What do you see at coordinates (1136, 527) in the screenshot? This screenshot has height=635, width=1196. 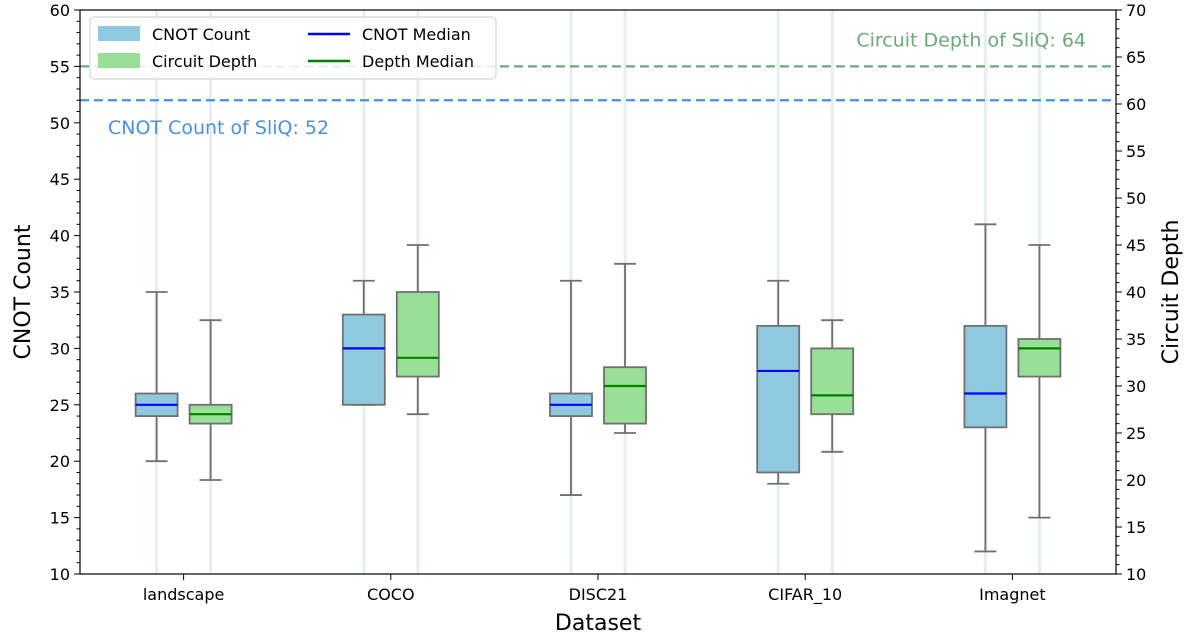 I see `right-tick-label: 15` at bounding box center [1136, 527].